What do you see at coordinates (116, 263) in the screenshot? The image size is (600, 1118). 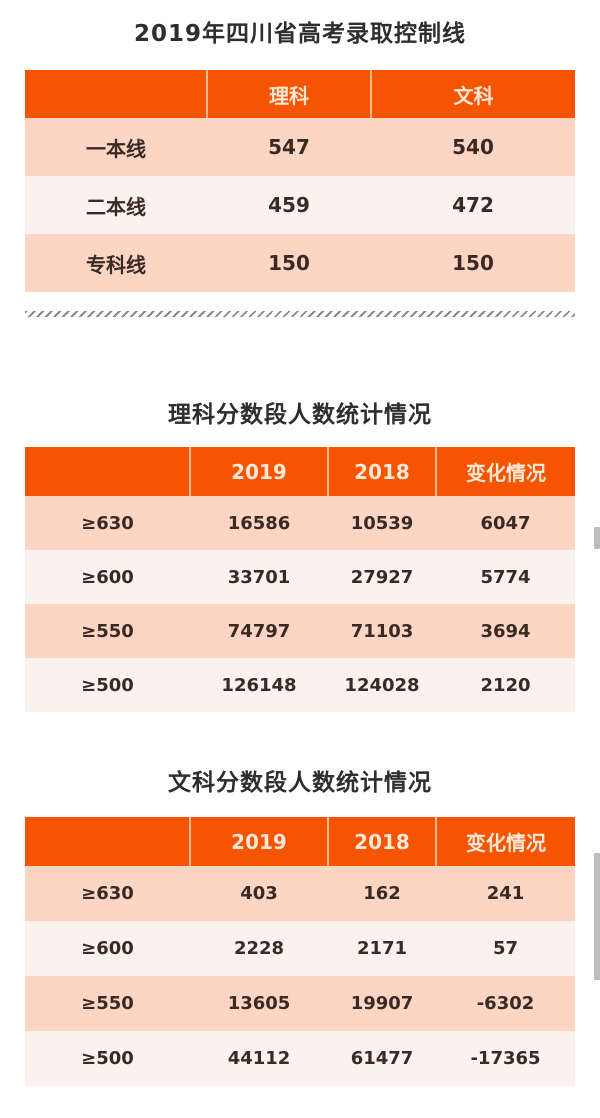 I see `row-label: 专科线` at bounding box center [116, 263].